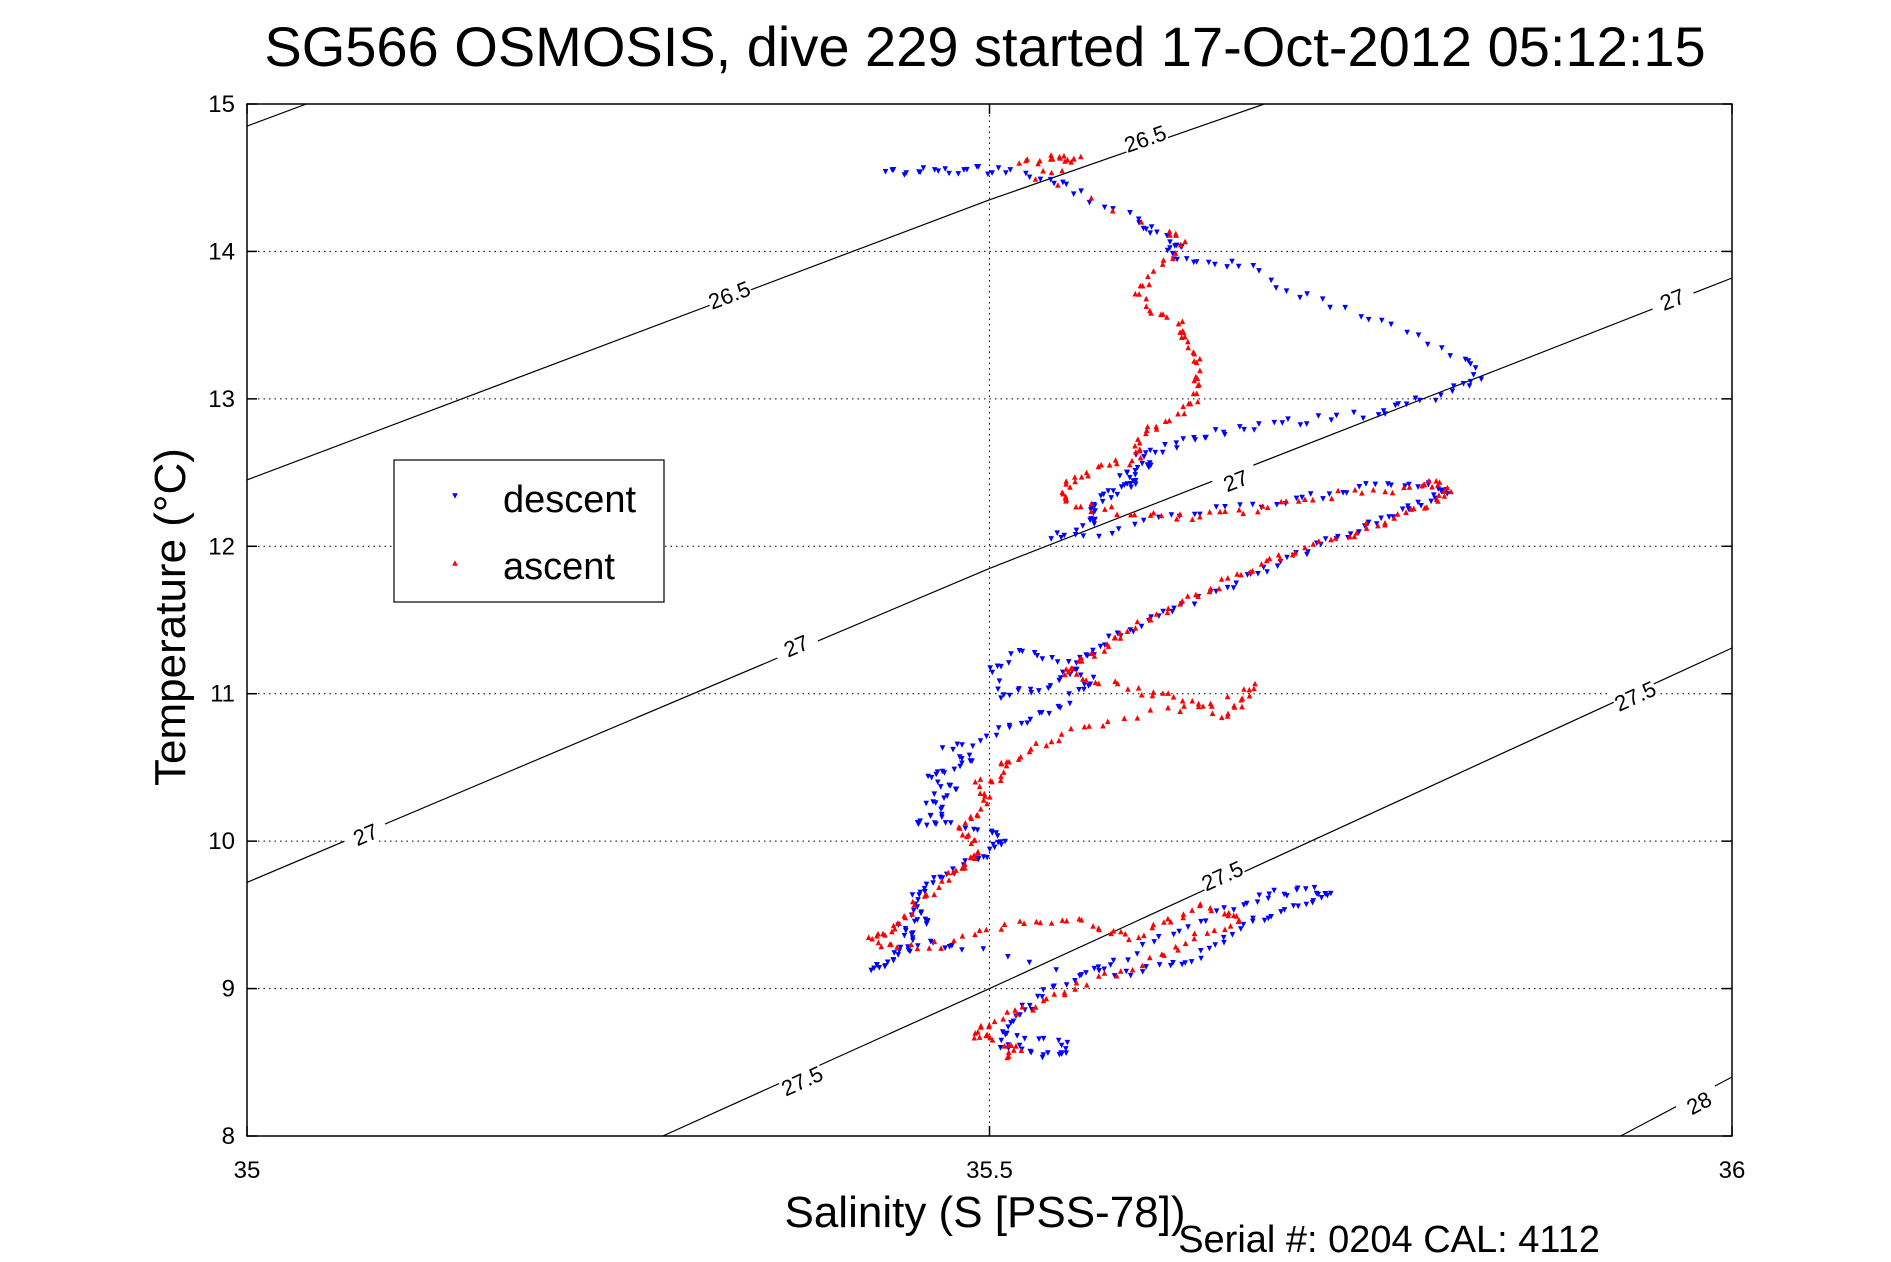  I want to click on contour-label-group: 27.5, so click(1634, 695).